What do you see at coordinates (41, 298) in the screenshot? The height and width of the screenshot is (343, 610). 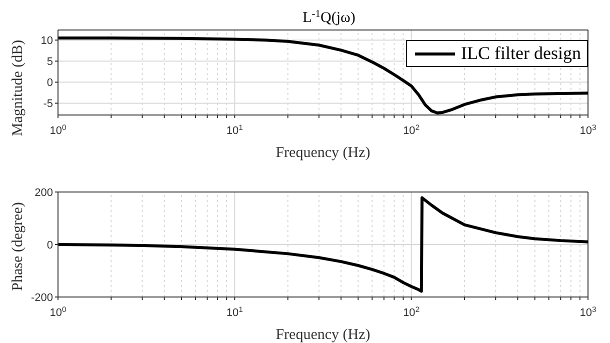 I see `y-tick-label: -200` at bounding box center [41, 298].